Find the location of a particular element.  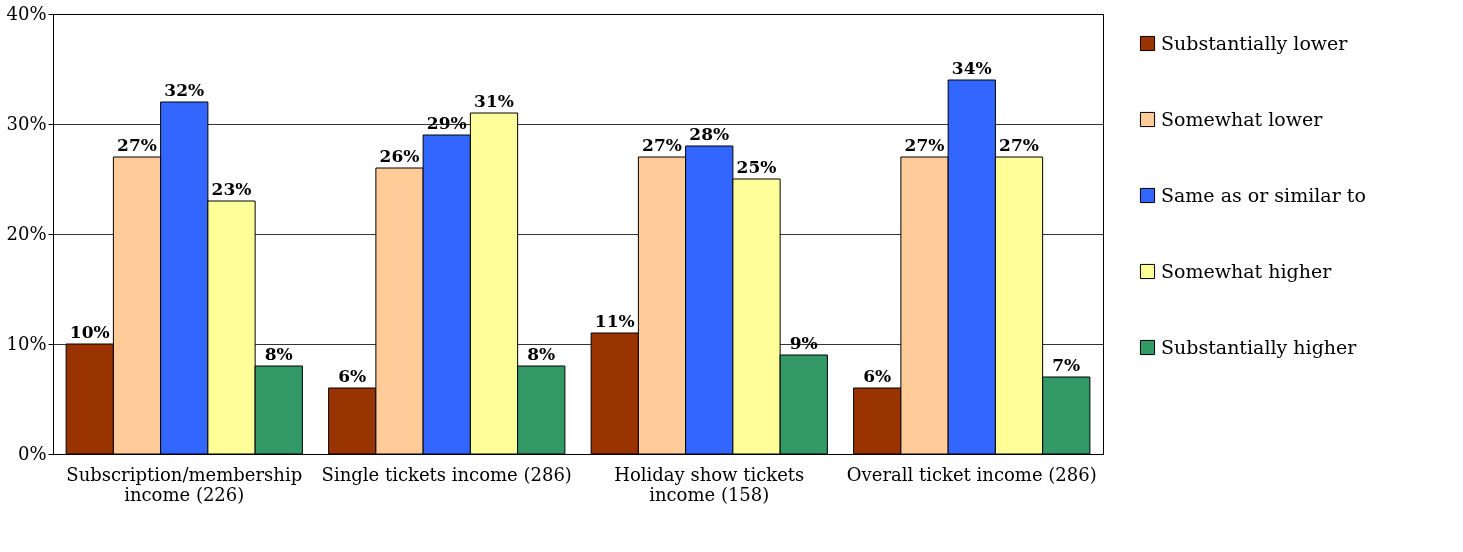

data-label: 32% is located at coordinates (184, 90).